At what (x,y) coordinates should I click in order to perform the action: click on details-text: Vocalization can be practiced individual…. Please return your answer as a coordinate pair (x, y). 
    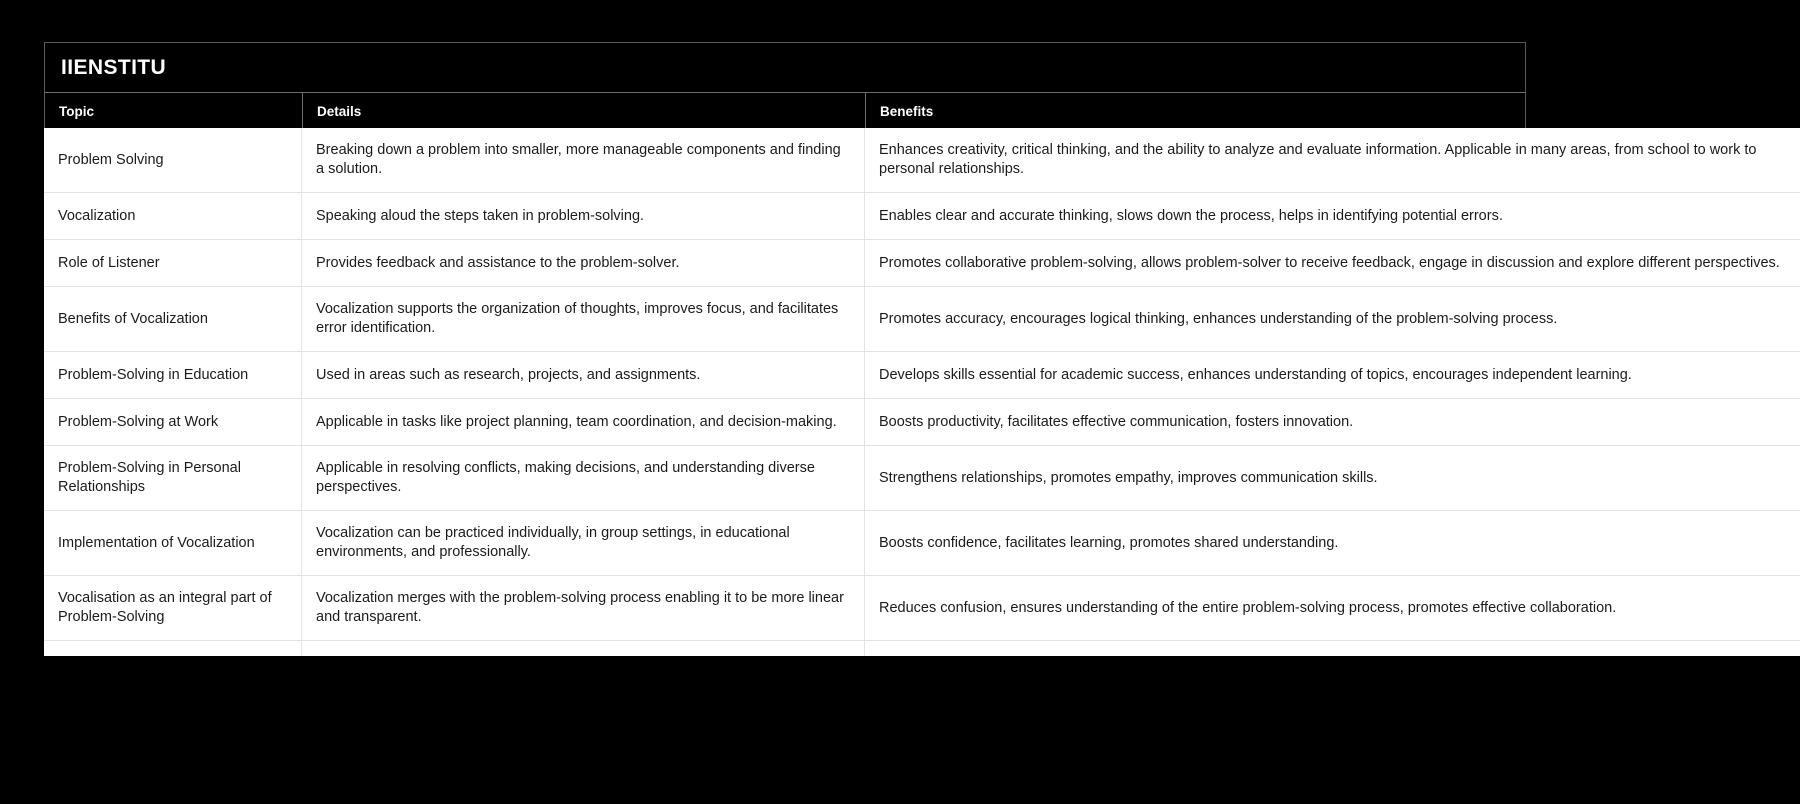
    Looking at the image, I should click on (553, 542).